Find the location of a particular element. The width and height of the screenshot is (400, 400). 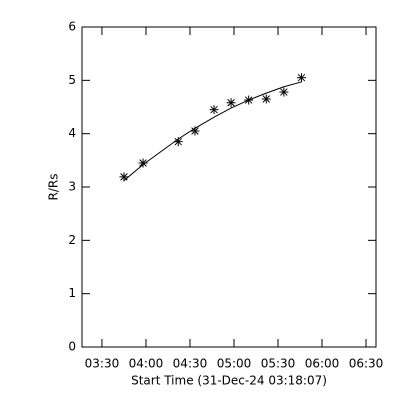

y-tick-label: 2 is located at coordinates (72, 240).